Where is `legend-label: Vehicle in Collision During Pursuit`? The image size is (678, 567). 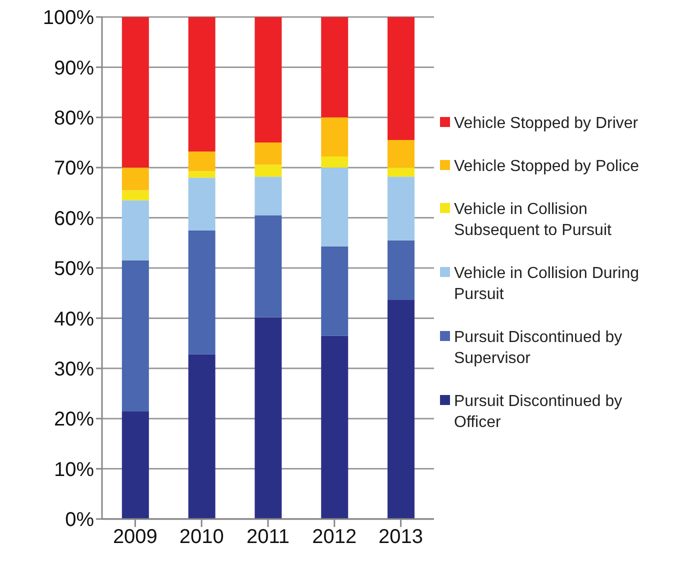
legend-label: Vehicle in Collision During Pursuit is located at coordinates (547, 284).